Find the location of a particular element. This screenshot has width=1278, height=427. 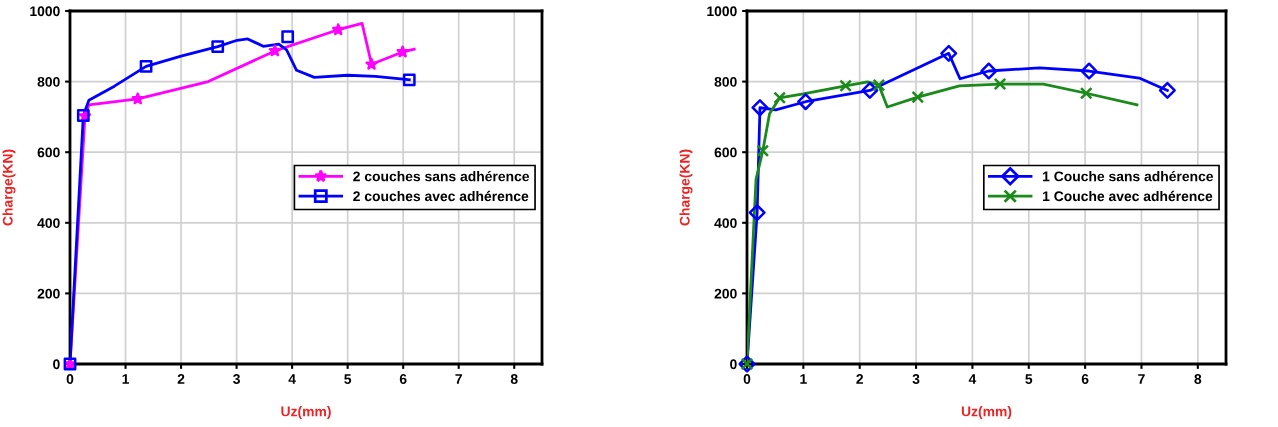

legend-label: 1 Couche sans adhérence is located at coordinates (1128, 176).